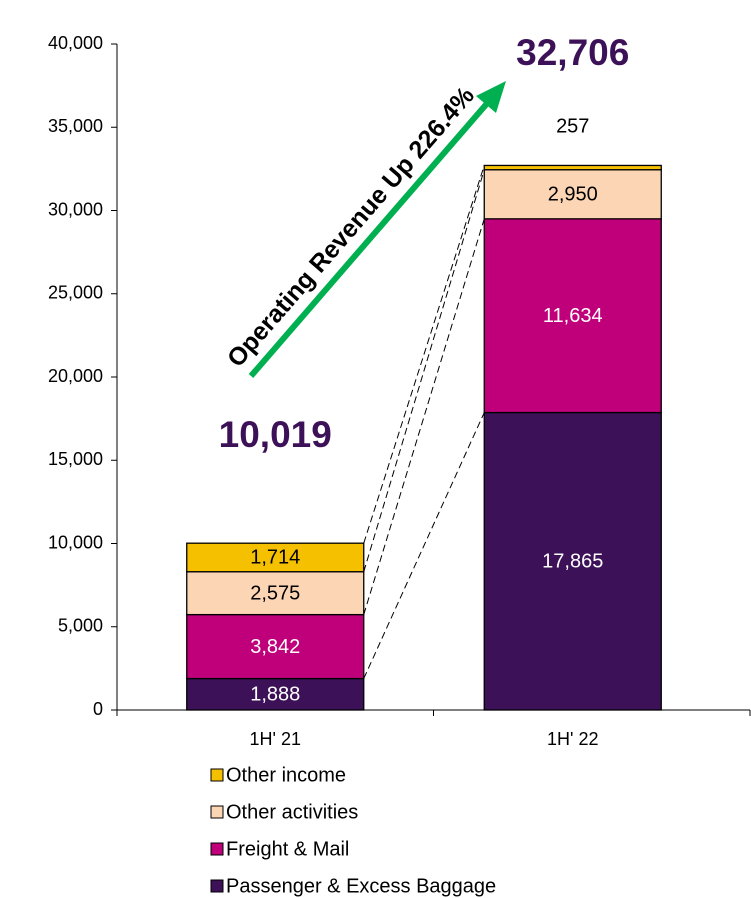  I want to click on data-label: 2,575, so click(275, 593).